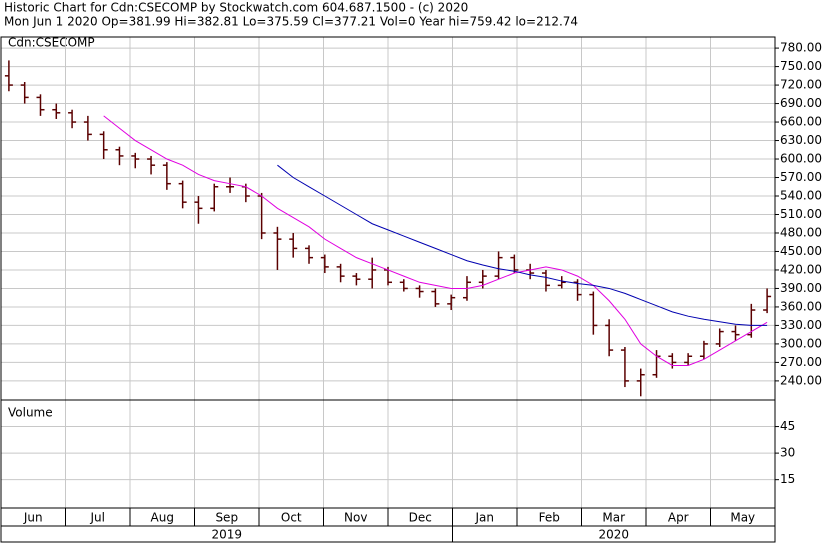 The height and width of the screenshot is (543, 830). What do you see at coordinates (801, 159) in the screenshot?
I see `y-tick-label: 600.00` at bounding box center [801, 159].